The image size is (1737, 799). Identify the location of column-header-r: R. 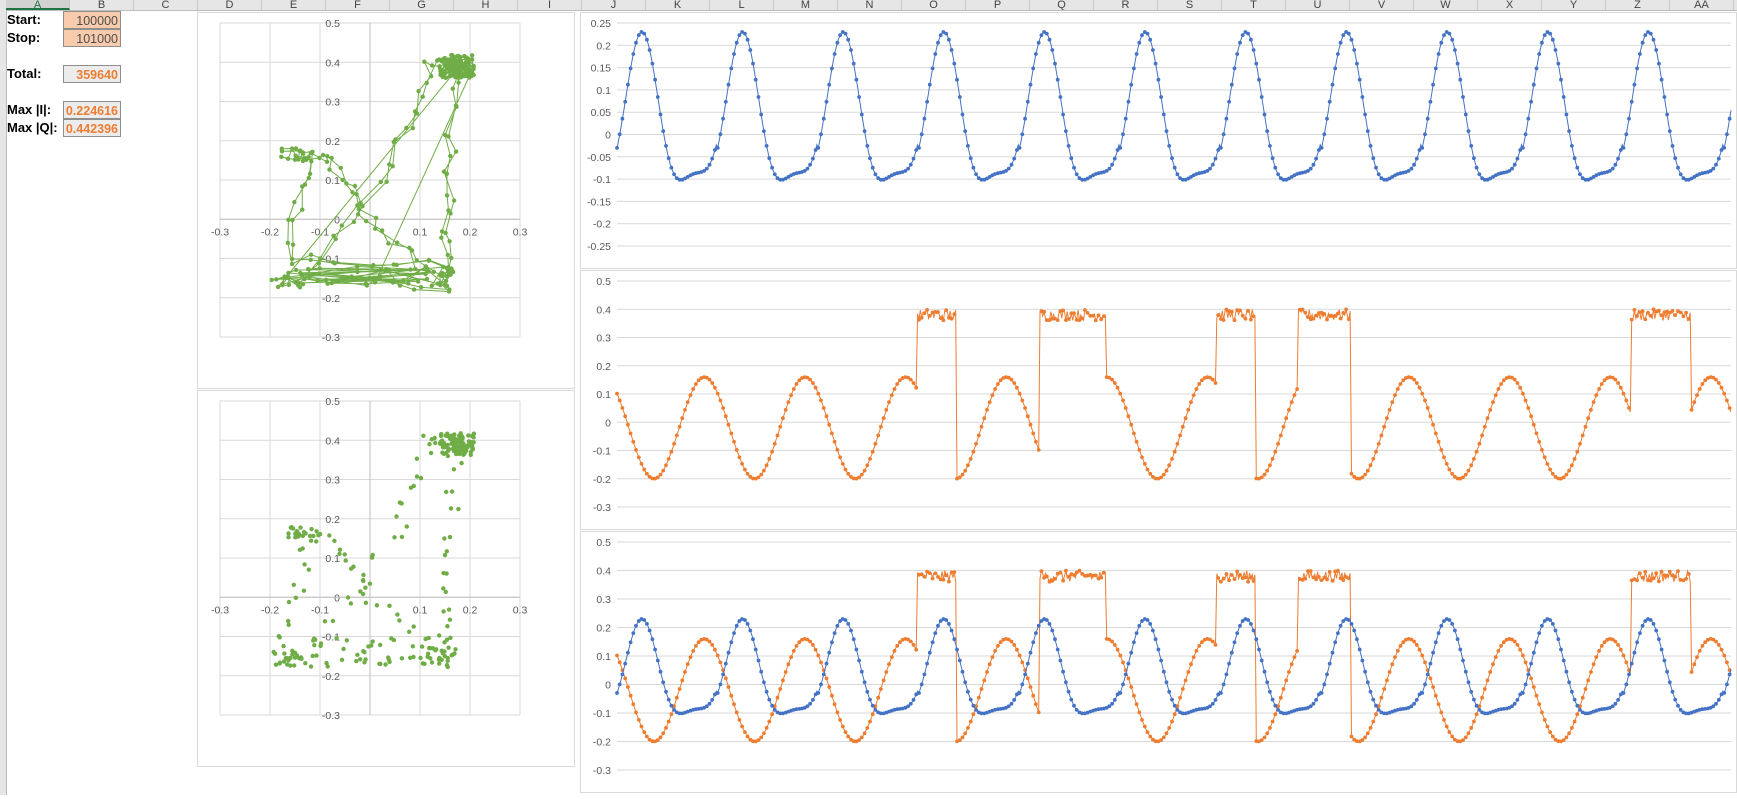
(1126, 5).